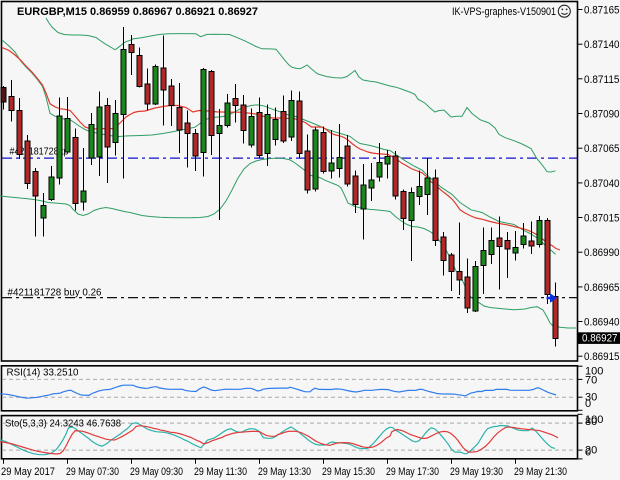 This screenshot has width=620, height=480. Describe the element at coordinates (156, 472) in the screenshot. I see `svg-text: 29 May 09:30` at that location.